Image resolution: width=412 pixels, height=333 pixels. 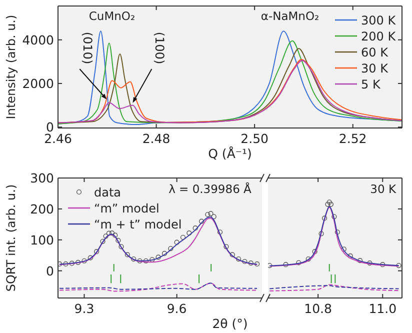 What do you see at coordinates (375, 69) in the screenshot?
I see `legend-label: 30 K` at bounding box center [375, 69].